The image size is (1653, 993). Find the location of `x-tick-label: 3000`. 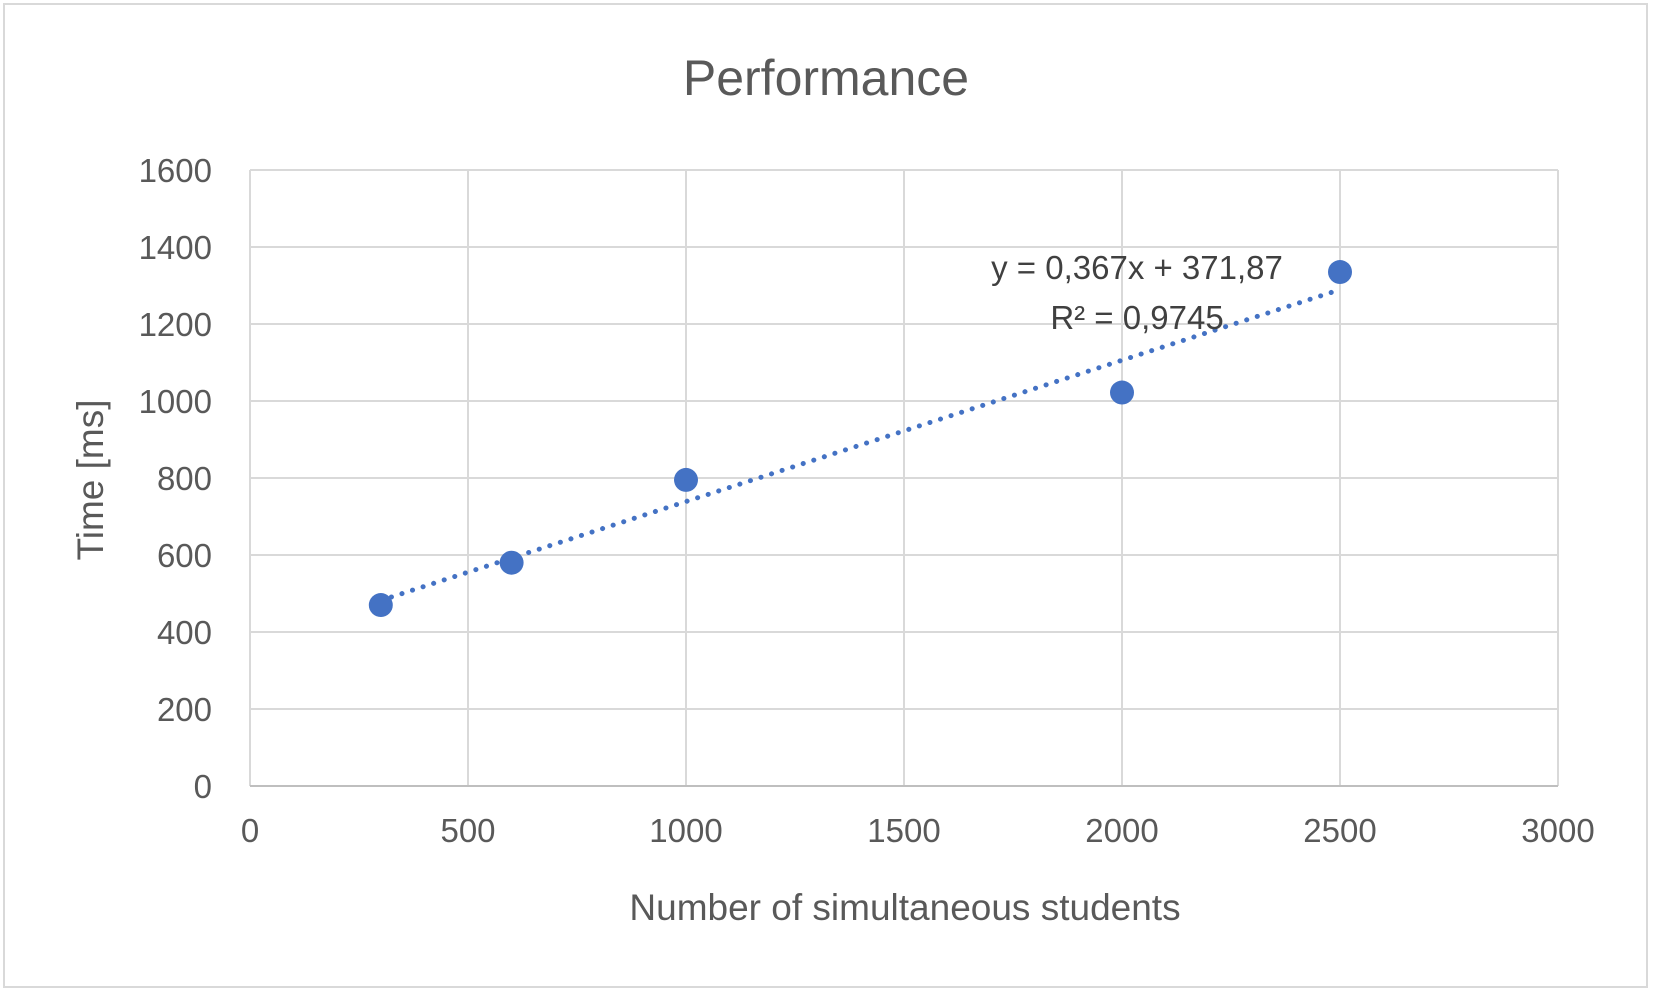

x-tick-label: 3000 is located at coordinates (1557, 830).